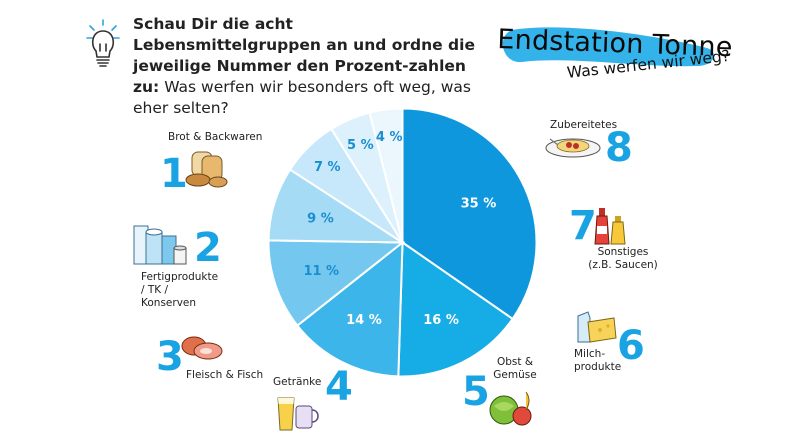  What do you see at coordinates (174, 174) in the screenshot?
I see `category-1-number: 1` at bounding box center [174, 174].